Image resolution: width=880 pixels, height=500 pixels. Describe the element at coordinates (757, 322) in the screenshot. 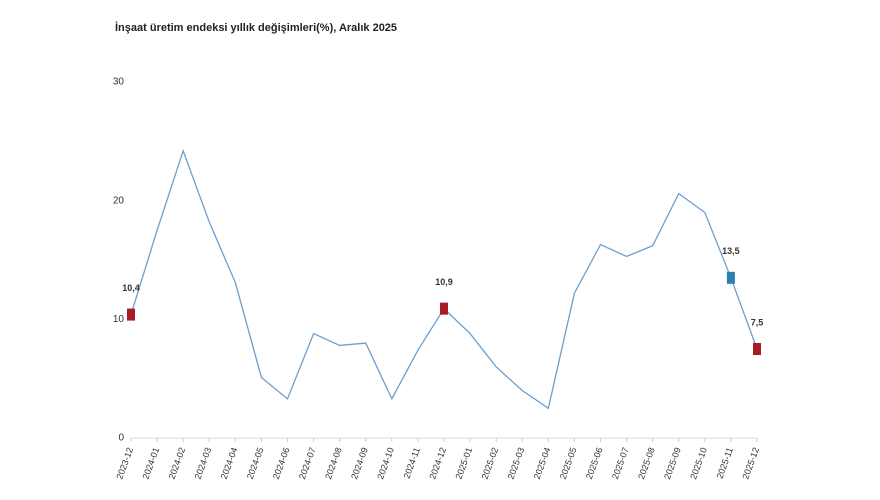

I see `value-label: 7,5` at that location.